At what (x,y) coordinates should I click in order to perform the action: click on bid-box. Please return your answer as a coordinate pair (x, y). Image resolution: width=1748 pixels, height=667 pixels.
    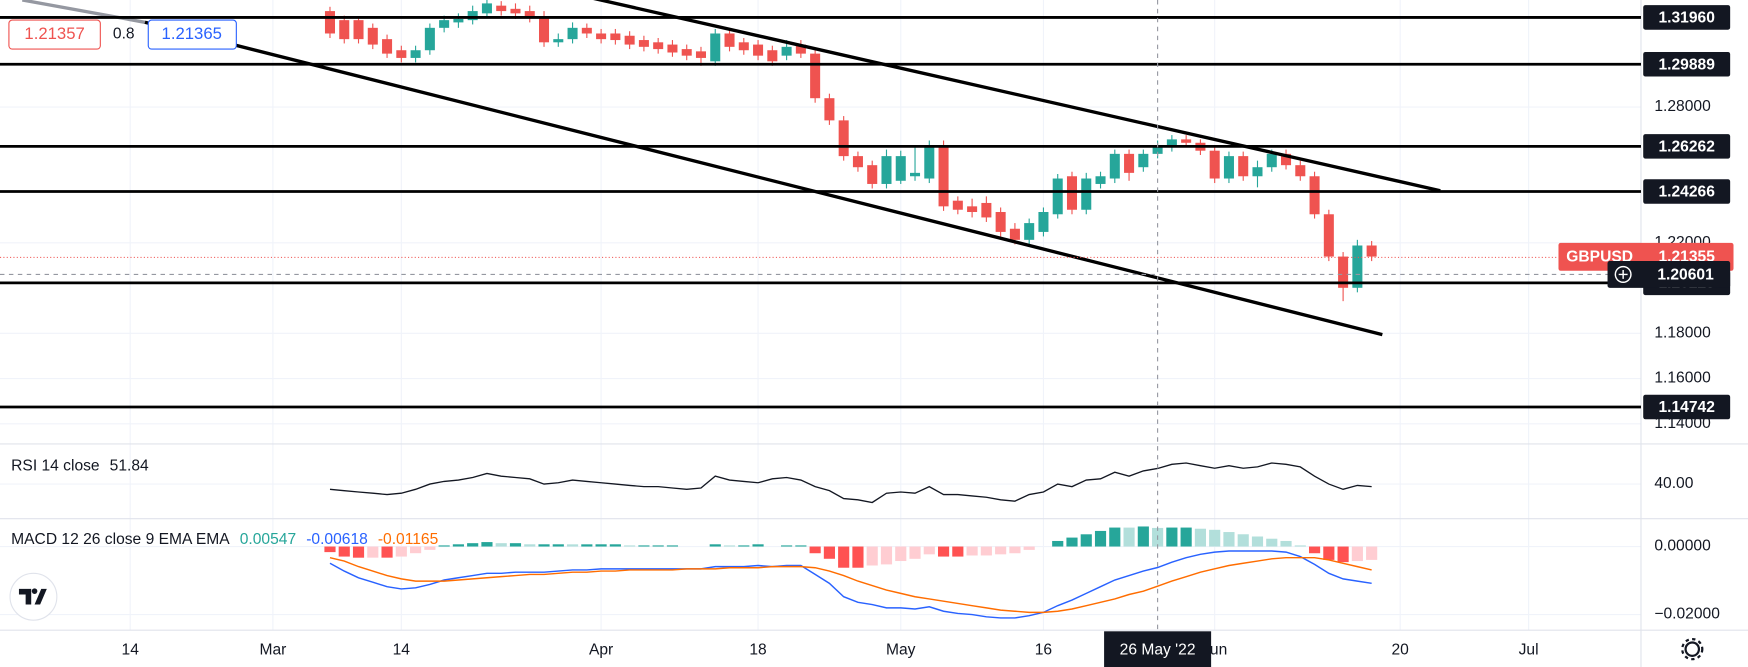
    Looking at the image, I should click on (54, 34).